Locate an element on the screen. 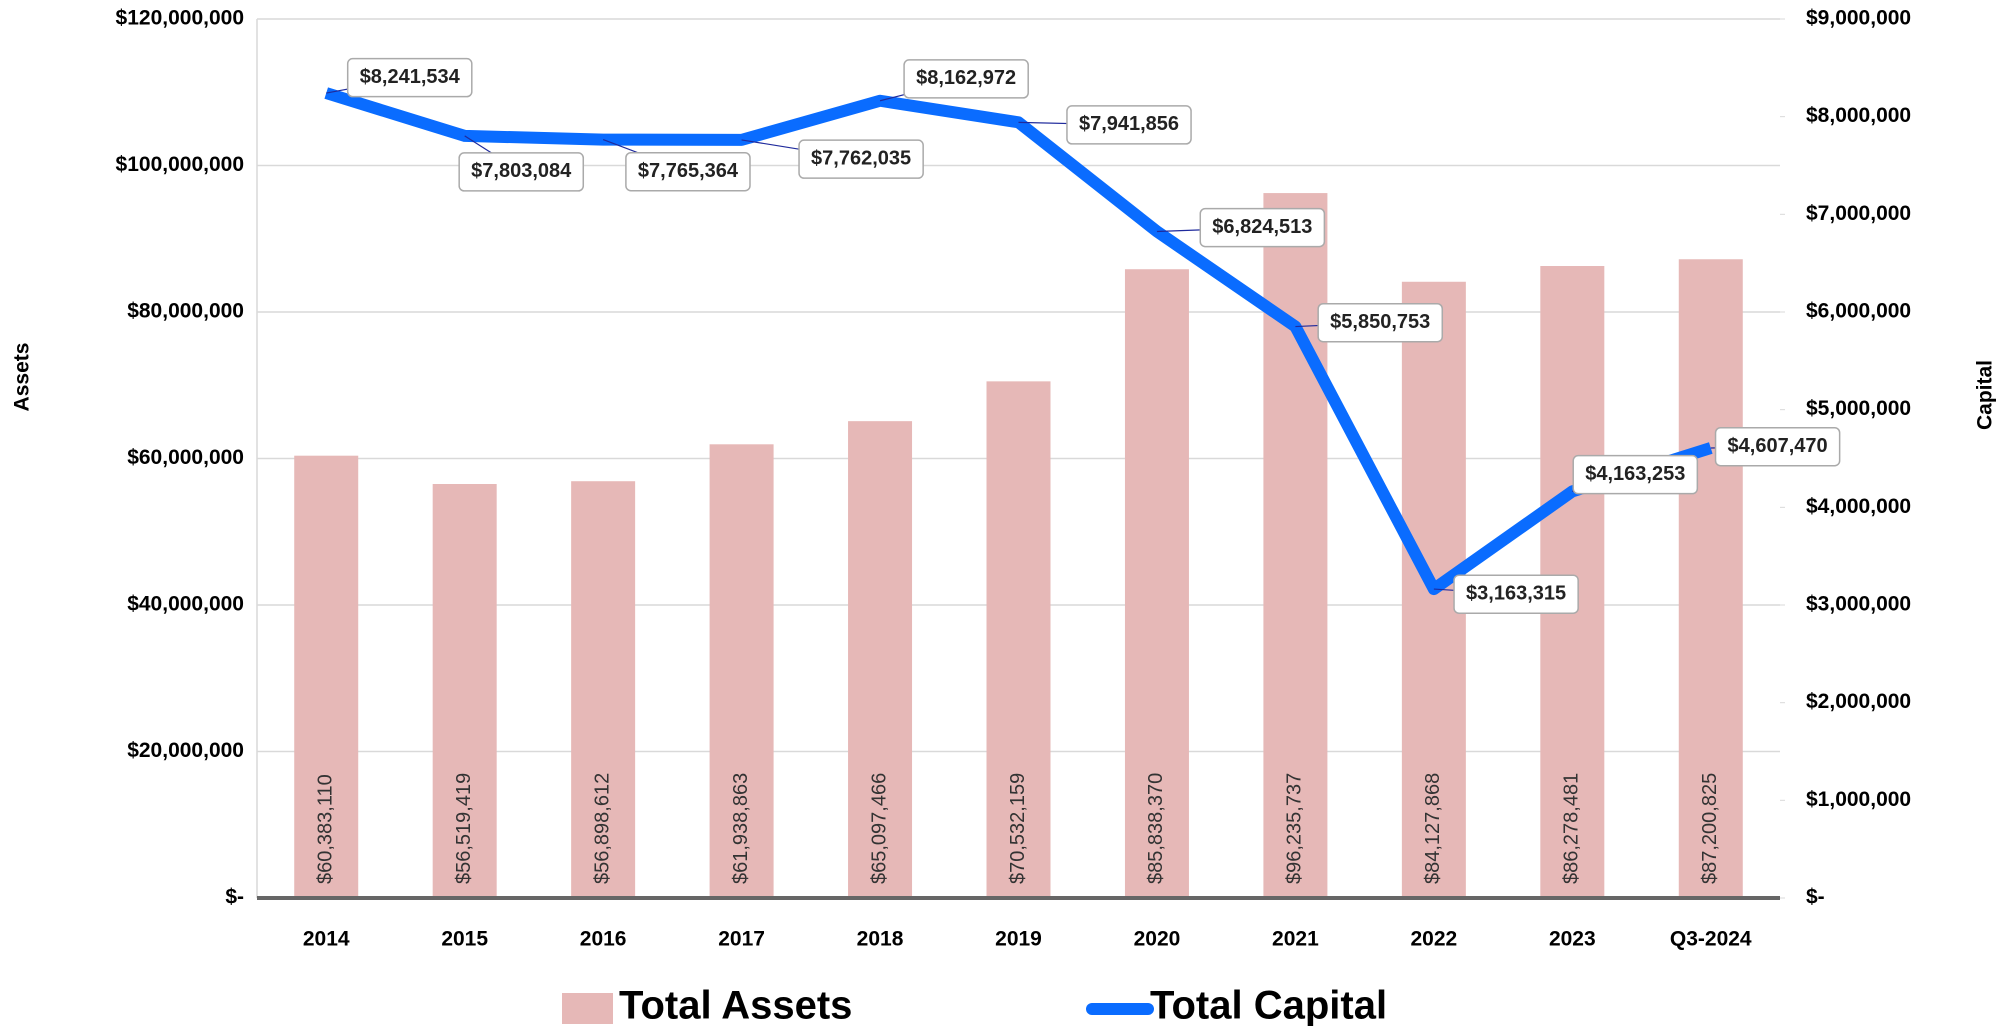  bar-value-label: $60,383,110 is located at coordinates (326, 829).